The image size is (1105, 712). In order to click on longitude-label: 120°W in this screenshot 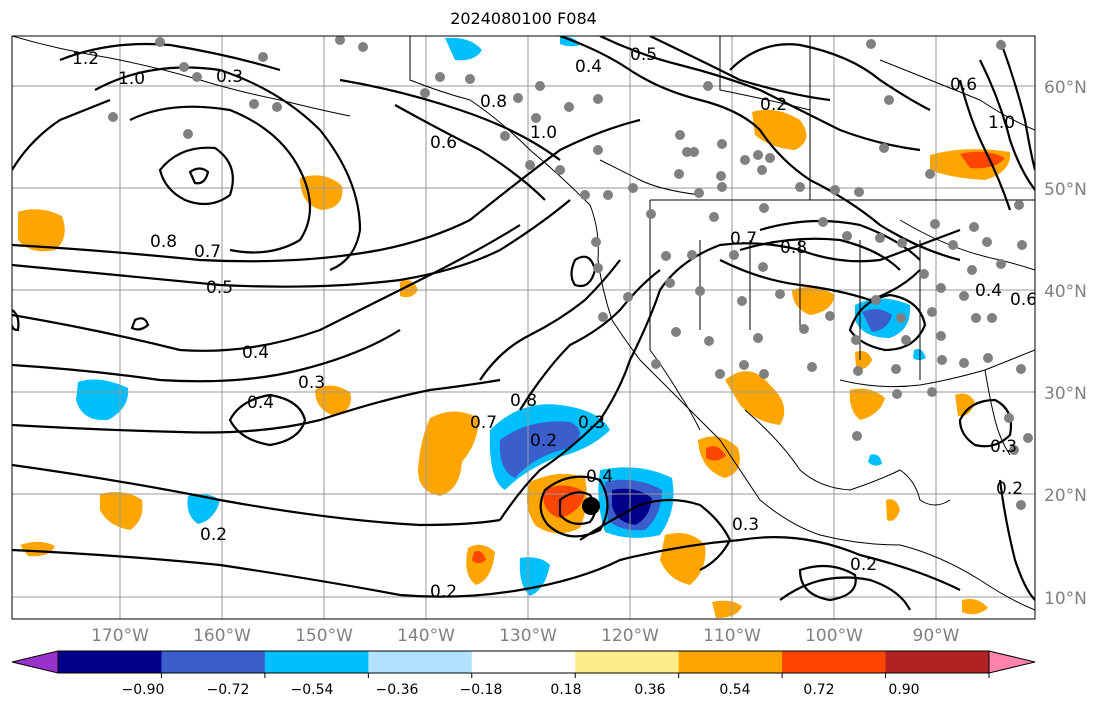, I will do `click(630, 636)`.